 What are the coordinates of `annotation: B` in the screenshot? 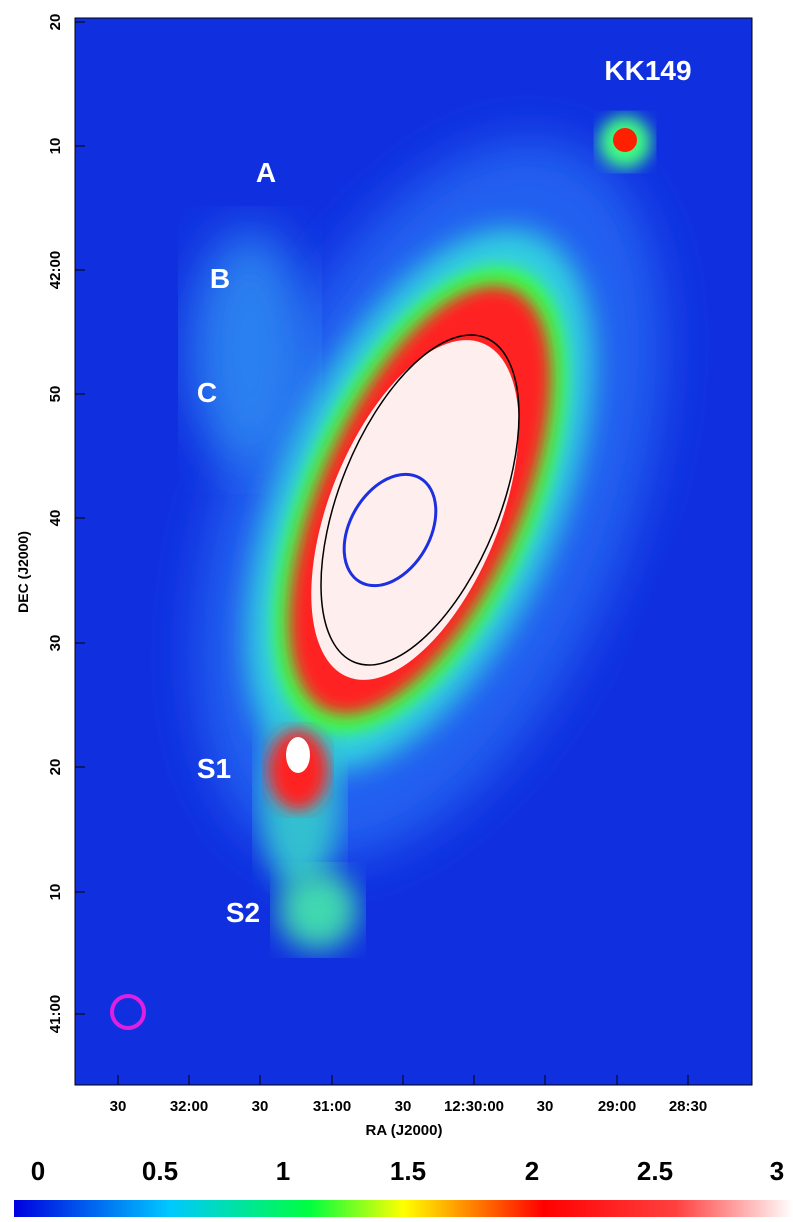 It's located at (220, 278).